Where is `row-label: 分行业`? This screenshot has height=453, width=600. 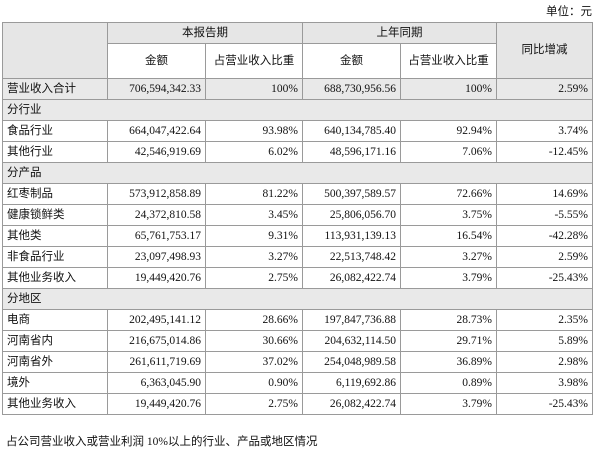 row-label: 分行业 is located at coordinates (297, 110).